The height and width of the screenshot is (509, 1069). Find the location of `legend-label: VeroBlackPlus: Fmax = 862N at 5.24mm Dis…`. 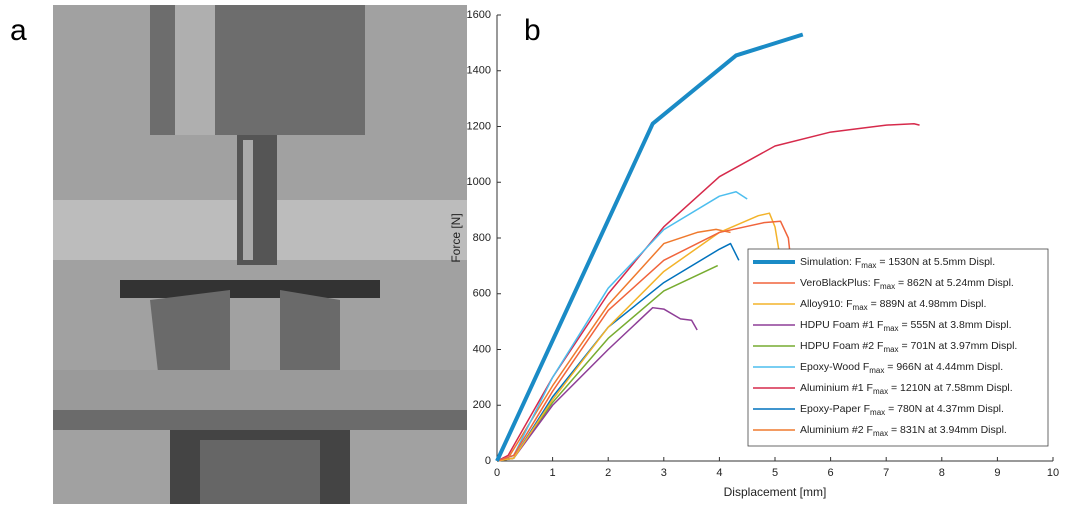

legend-label: VeroBlackPlus: Fmax = 862N at 5.24mm Dis… is located at coordinates (907, 284).